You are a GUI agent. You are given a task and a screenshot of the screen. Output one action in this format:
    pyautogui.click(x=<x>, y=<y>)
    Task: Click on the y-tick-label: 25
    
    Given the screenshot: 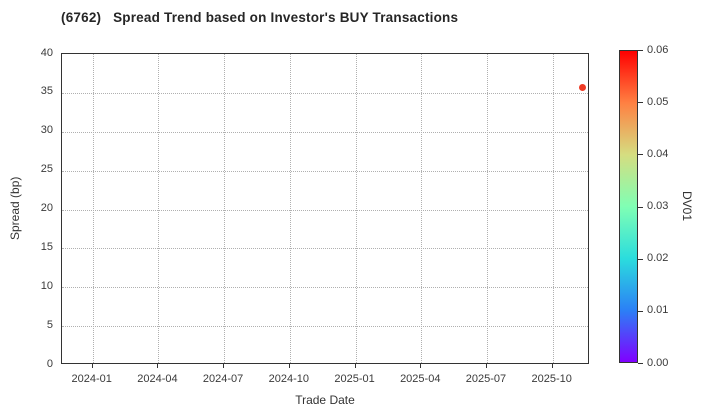 What is the action you would take?
    pyautogui.click(x=46, y=169)
    